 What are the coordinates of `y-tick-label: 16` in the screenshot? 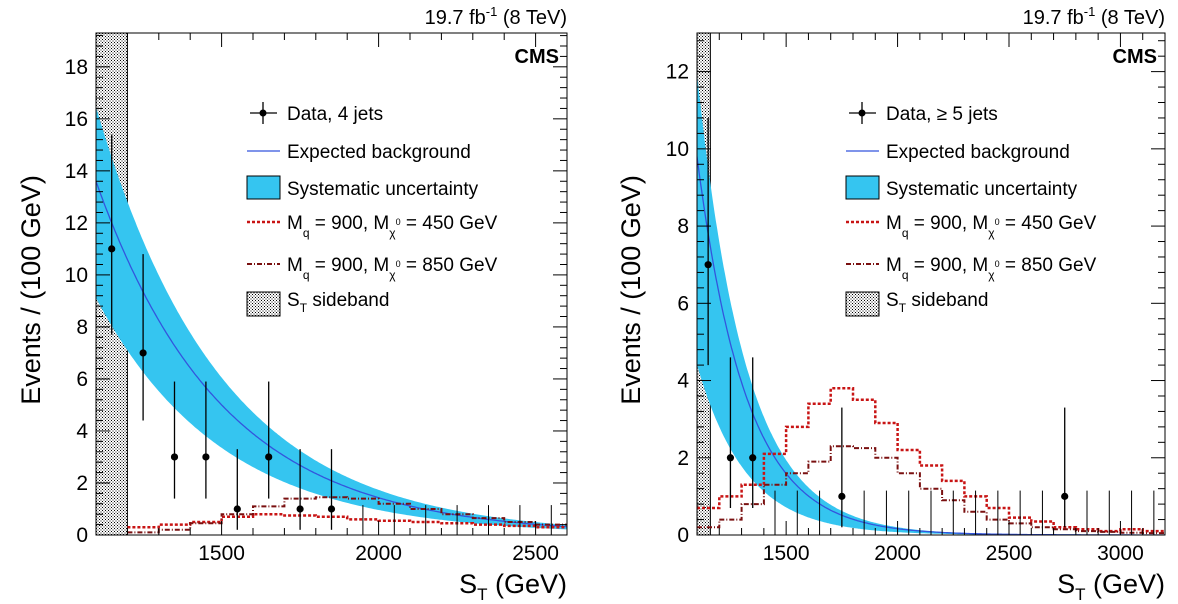 It's located at (76, 119).